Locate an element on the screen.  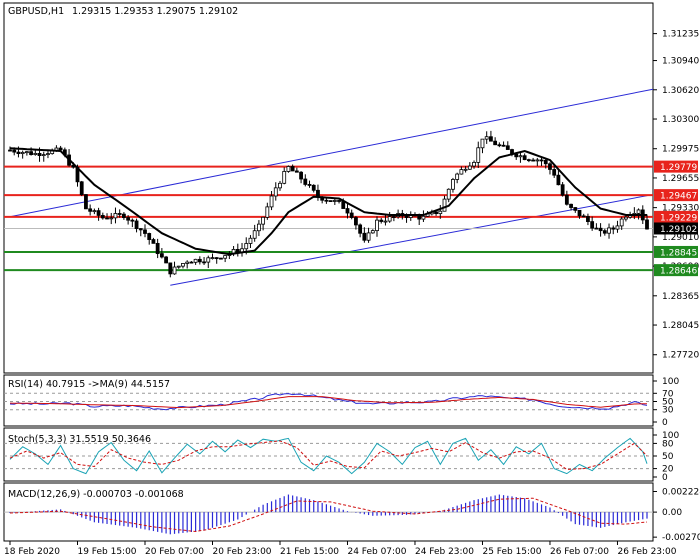
stoch-title: Stoch(5,3,3) 31.5519 50.3646 is located at coordinates (79, 439).